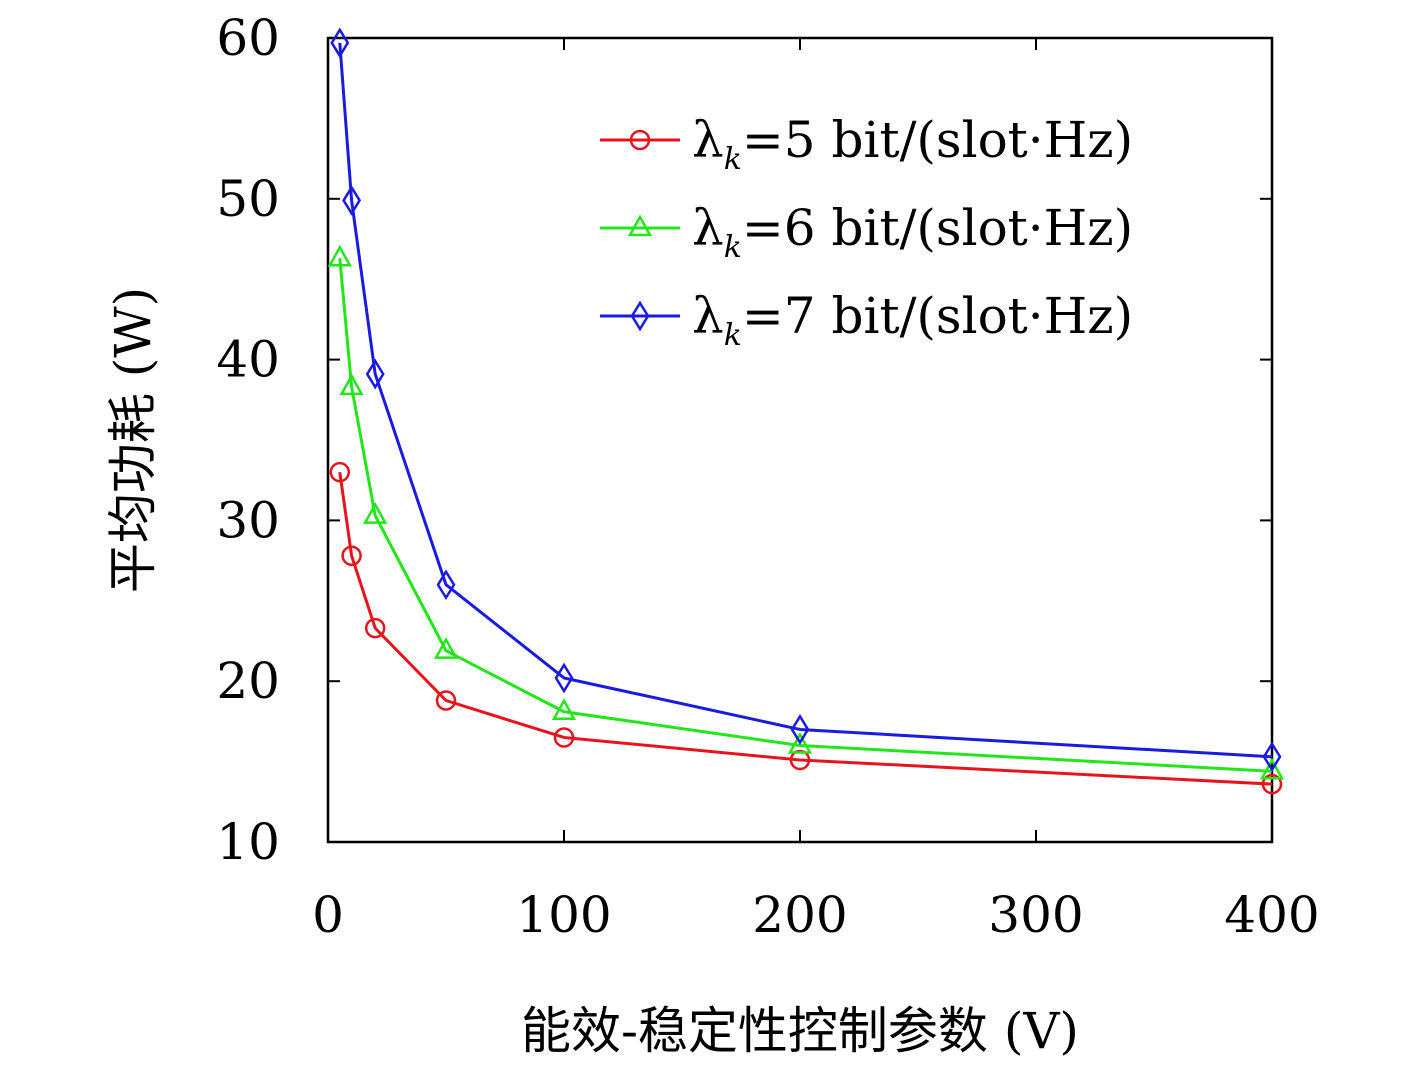 This screenshot has width=1417, height=1067. Describe the element at coordinates (133, 440) in the screenshot. I see `y-axis-label: 平均功耗 (W)` at that location.